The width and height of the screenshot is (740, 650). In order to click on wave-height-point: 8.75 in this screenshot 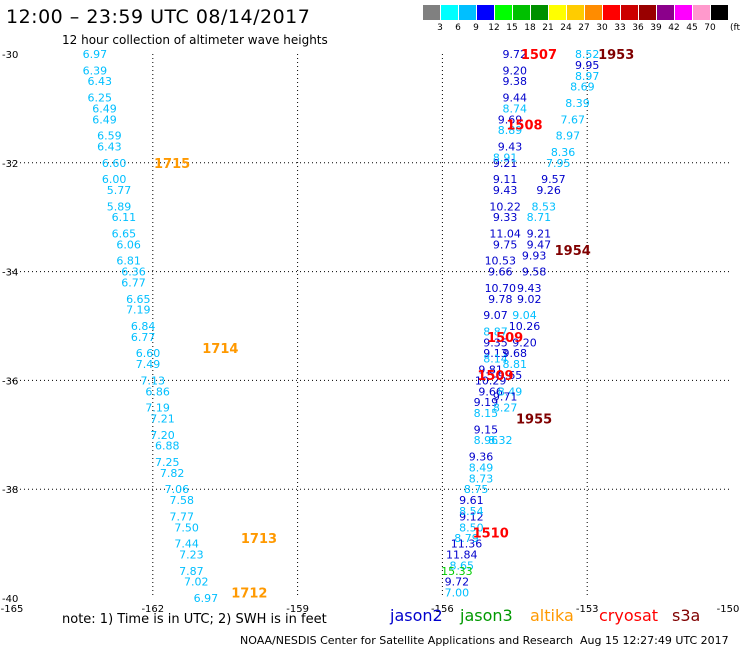, I will do `click(476, 489)`.